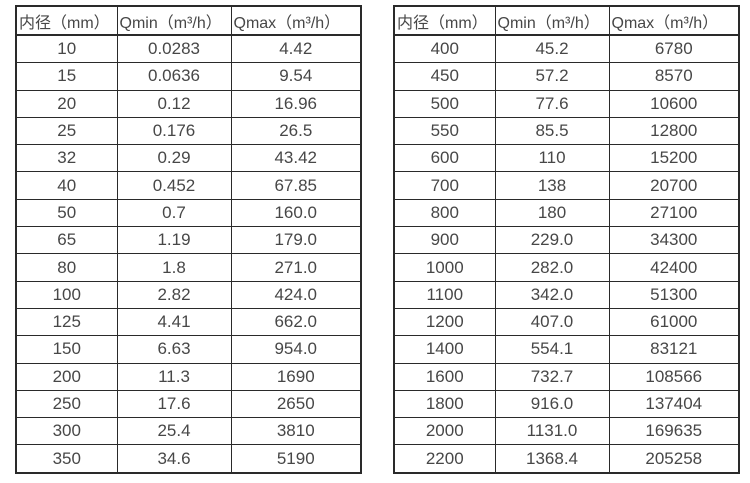 This screenshot has height=483, width=750. I want to click on cell-diameter: 350, so click(66, 459).